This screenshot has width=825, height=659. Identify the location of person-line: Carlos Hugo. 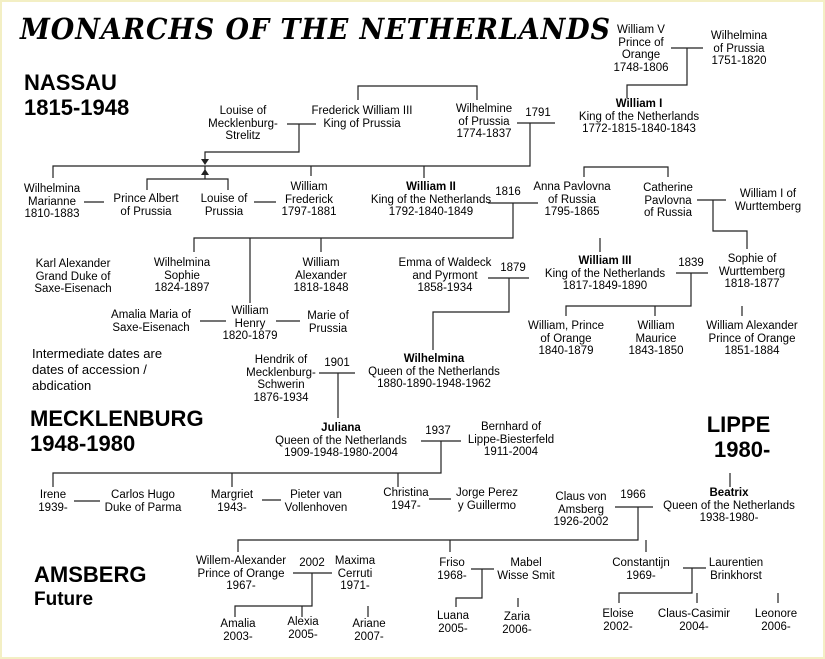
(143, 495).